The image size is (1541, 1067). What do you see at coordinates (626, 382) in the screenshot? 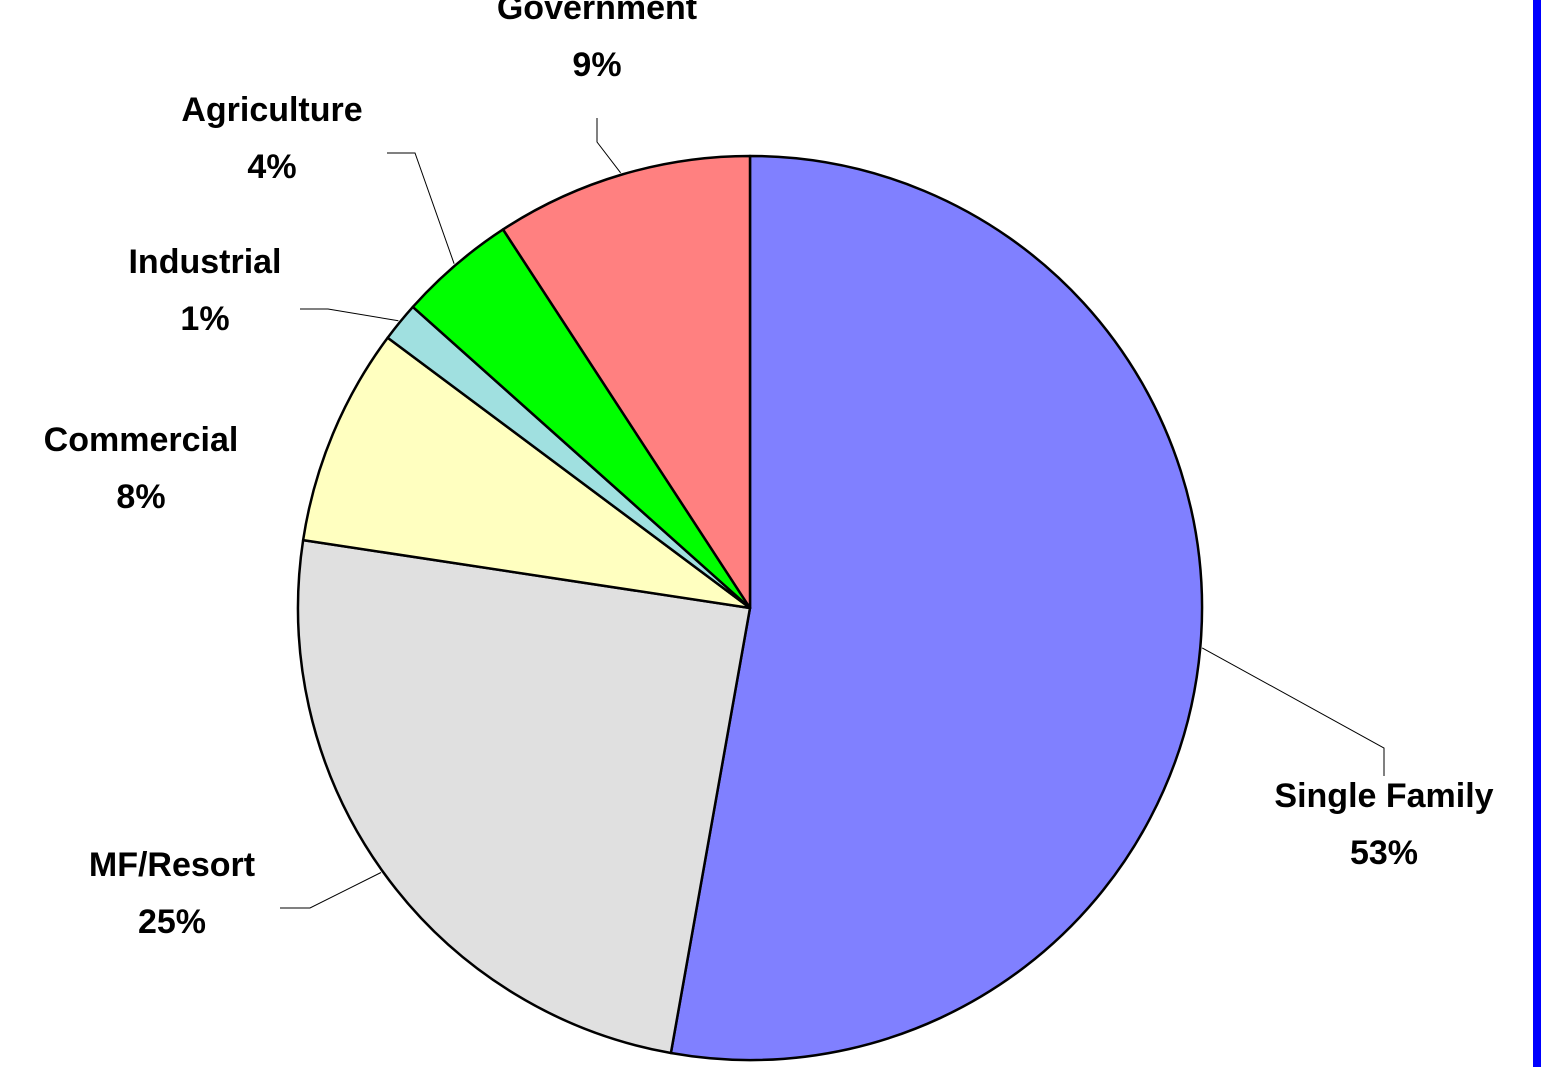
I see `pie-slice-government` at bounding box center [626, 382].